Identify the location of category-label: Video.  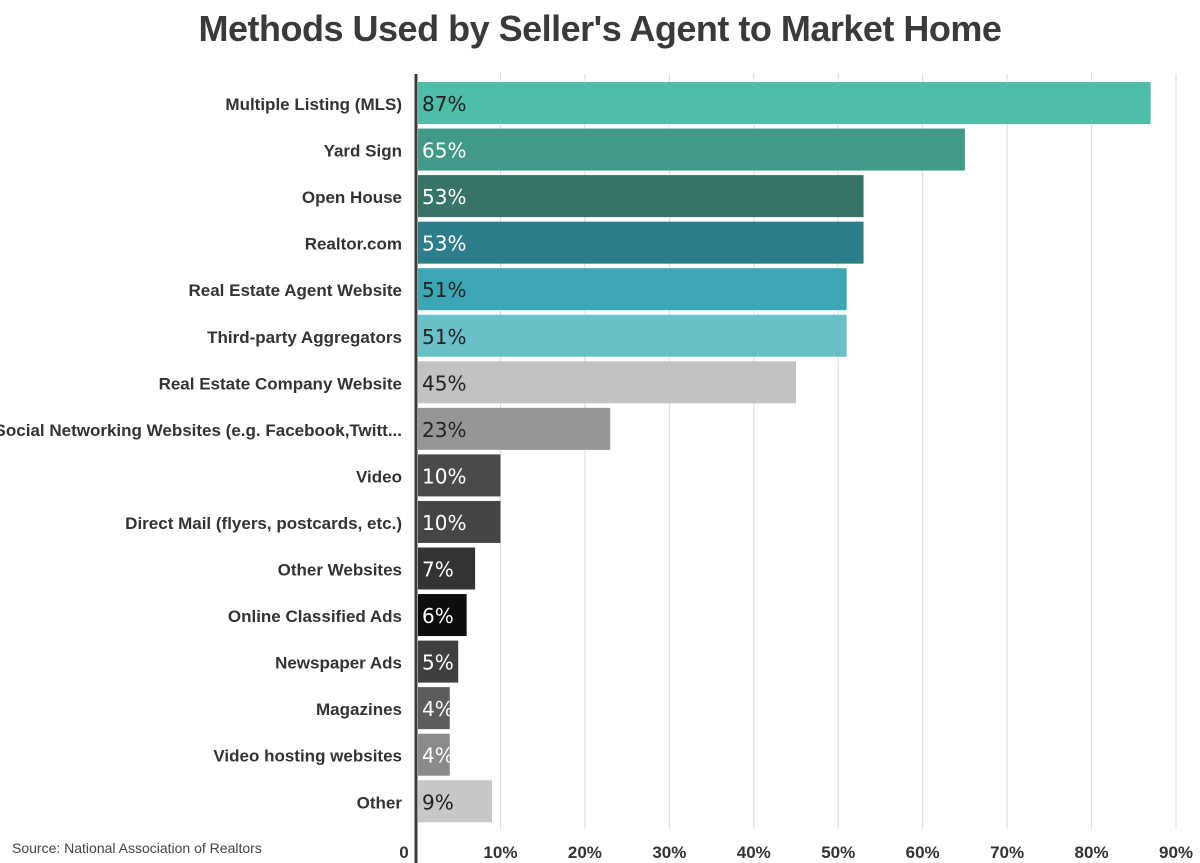
(379, 476).